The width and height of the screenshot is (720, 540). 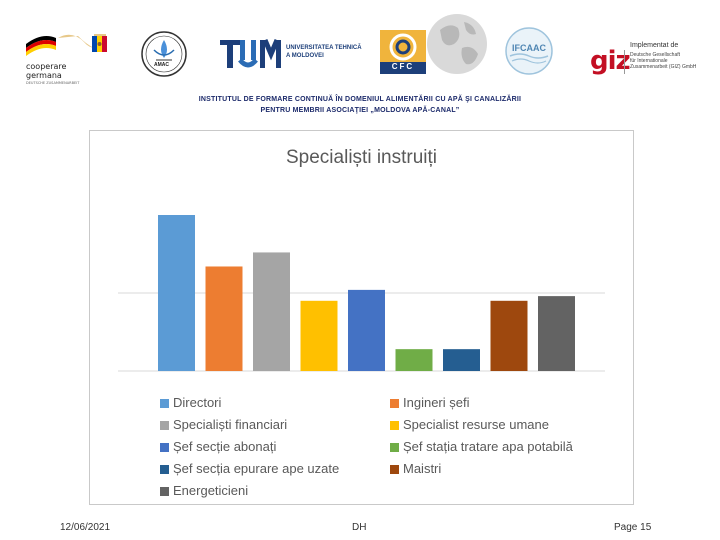 I want to click on globe-icon, so click(x=457, y=44).